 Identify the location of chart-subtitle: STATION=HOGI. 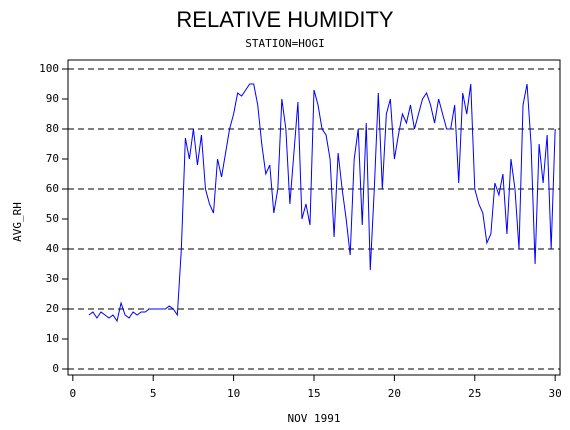
(284, 43).